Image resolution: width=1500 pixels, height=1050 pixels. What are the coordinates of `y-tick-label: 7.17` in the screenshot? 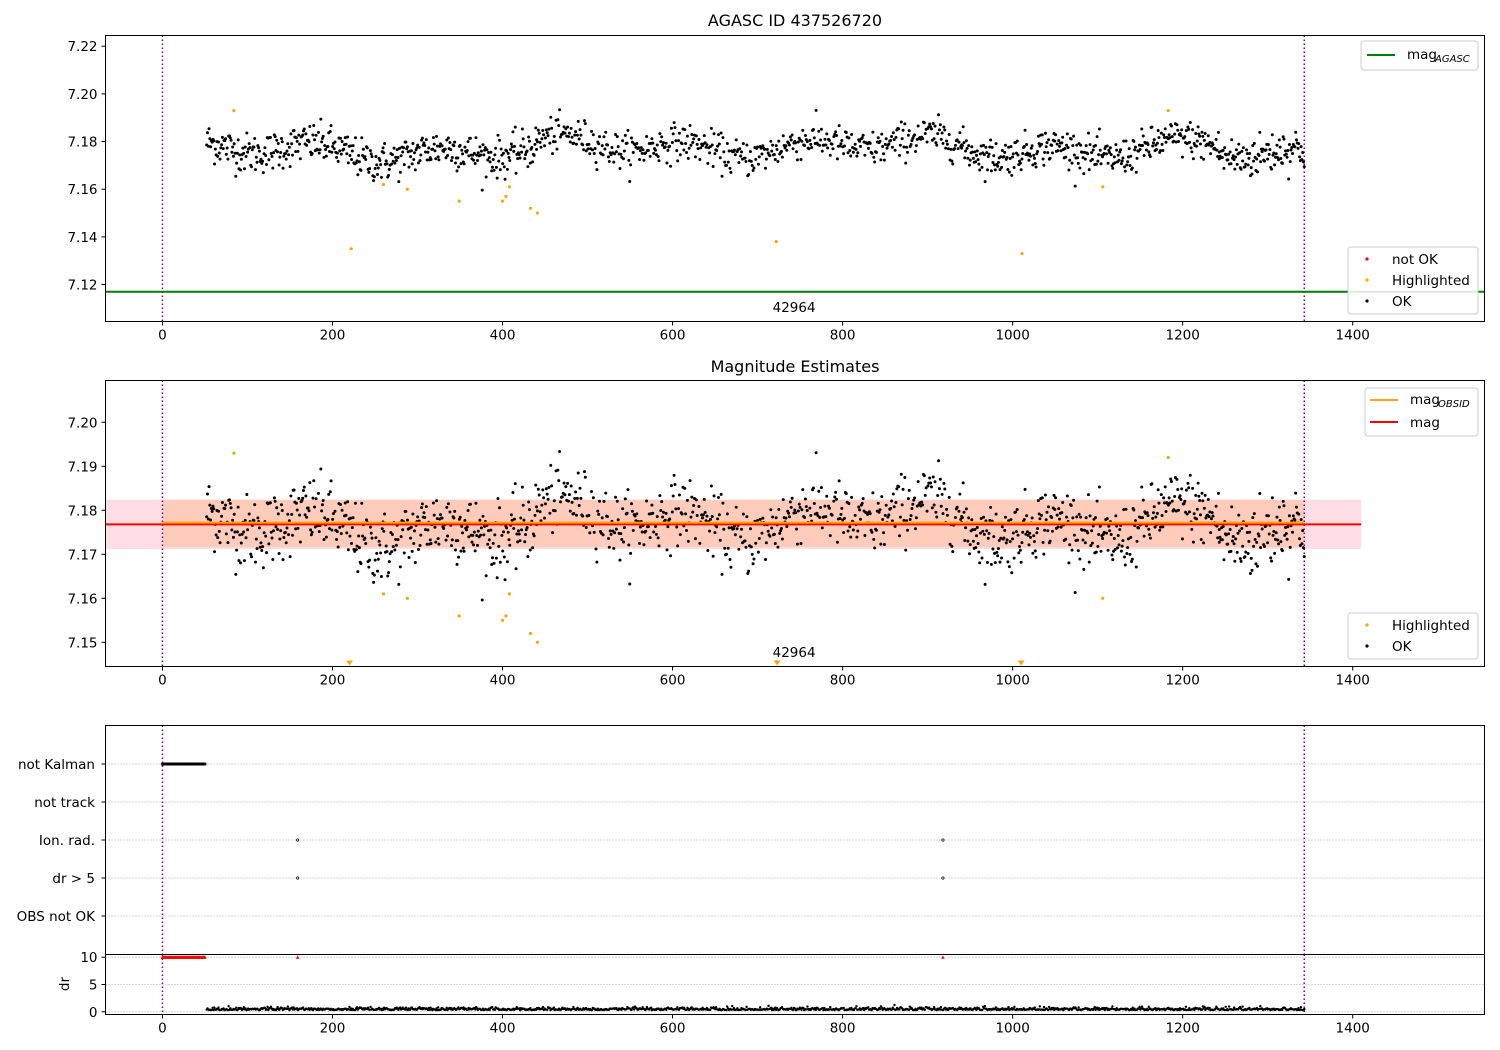 It's located at (82, 555).